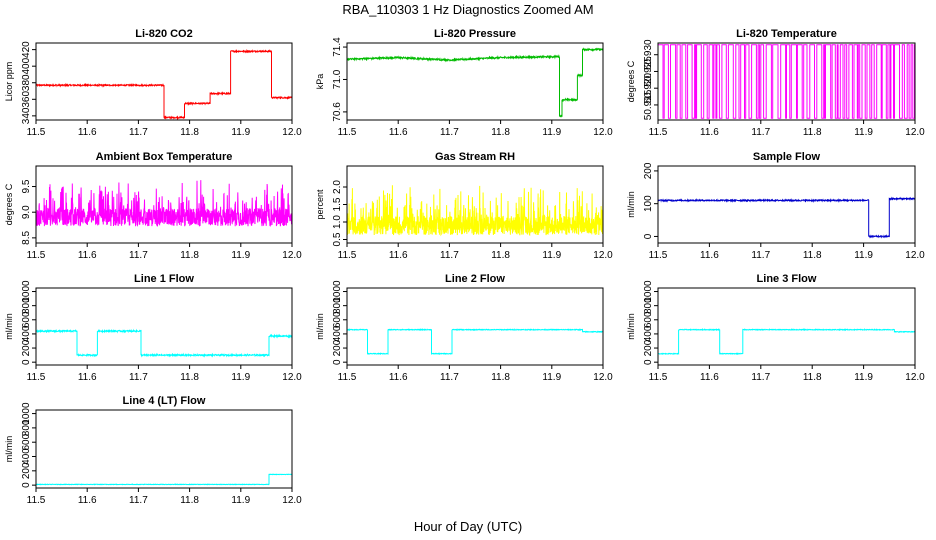 This screenshot has width=936, height=540. Describe the element at coordinates (26, 49) in the screenshot. I see `y-tick-label: 420` at that location.